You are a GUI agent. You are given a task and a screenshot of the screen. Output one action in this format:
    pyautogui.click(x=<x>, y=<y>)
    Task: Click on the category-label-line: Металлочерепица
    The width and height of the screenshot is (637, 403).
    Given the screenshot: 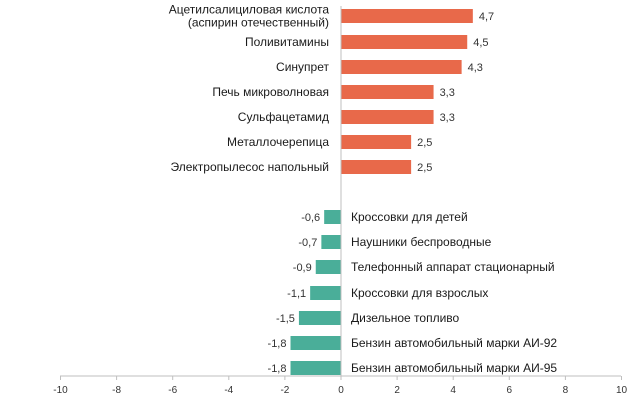 What is the action you would take?
    pyautogui.click(x=278, y=142)
    